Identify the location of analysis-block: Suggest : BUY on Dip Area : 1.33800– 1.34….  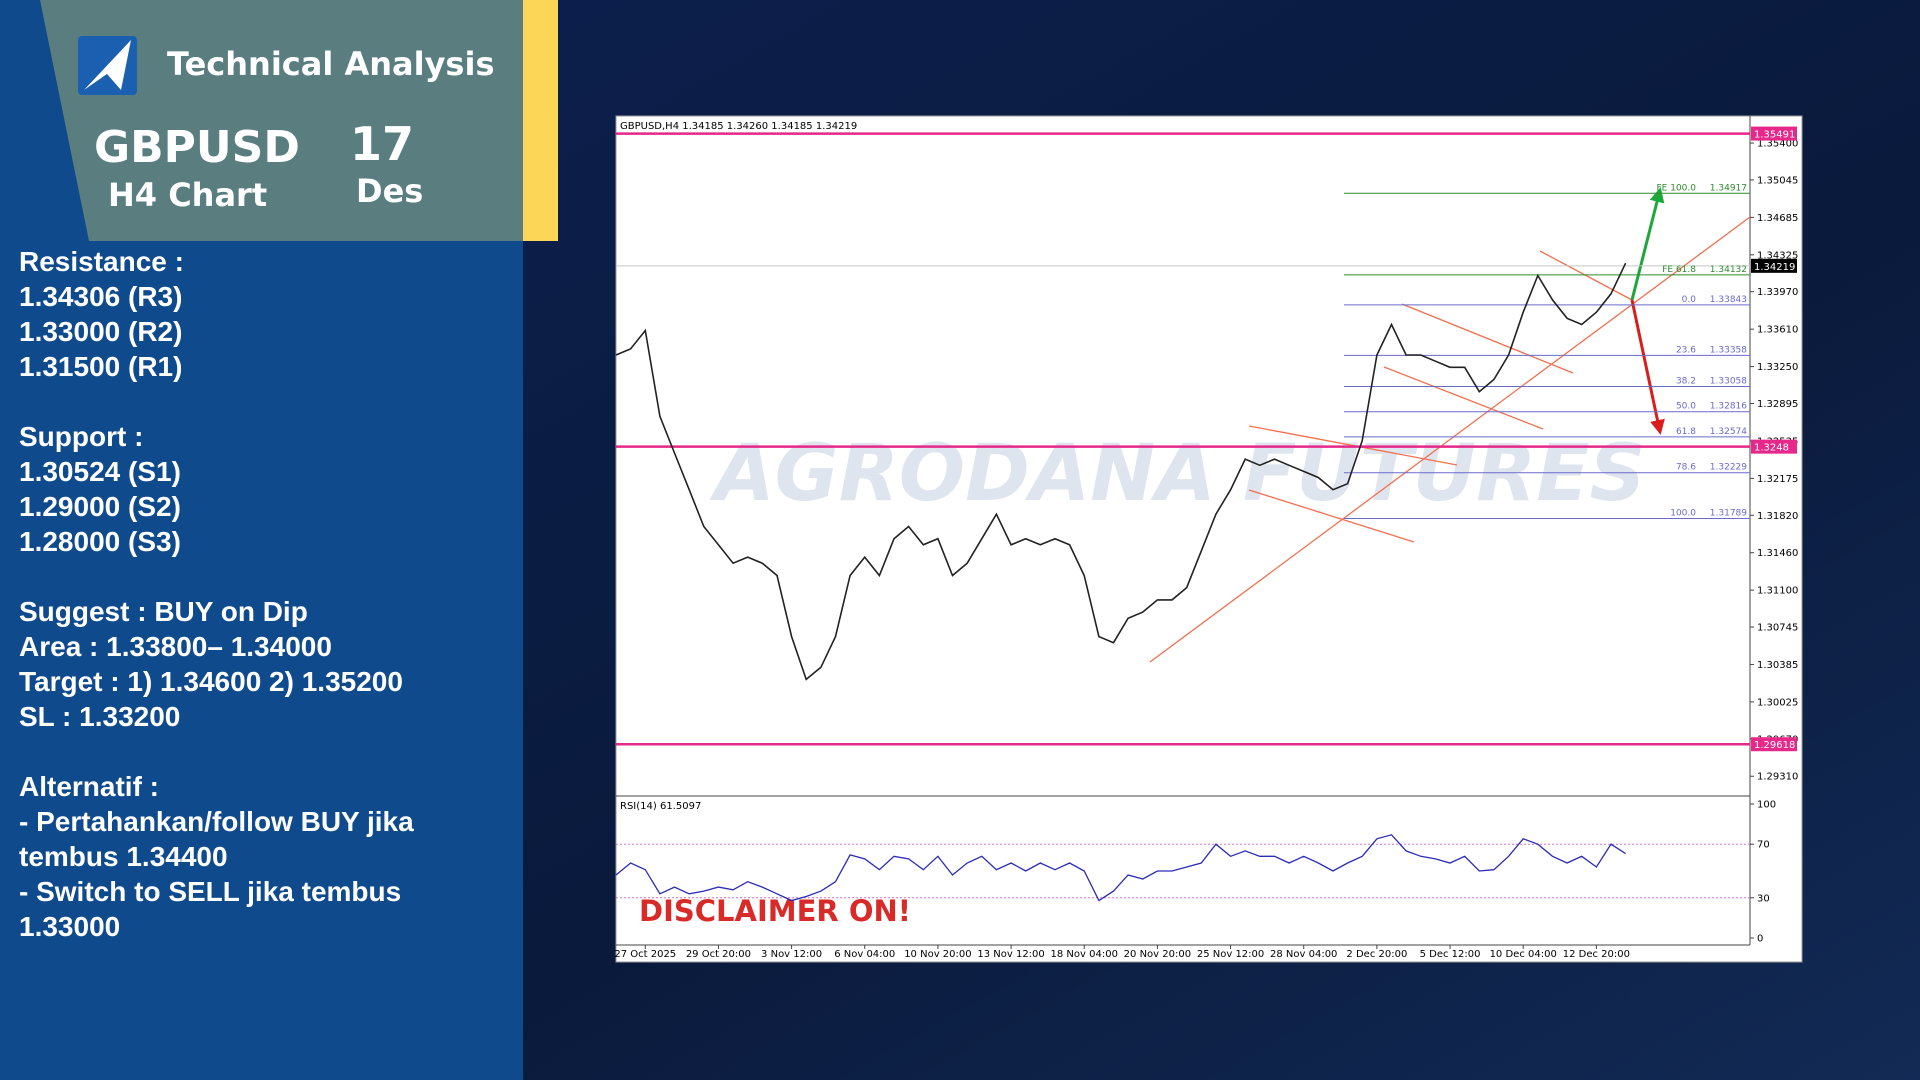
(216, 664).